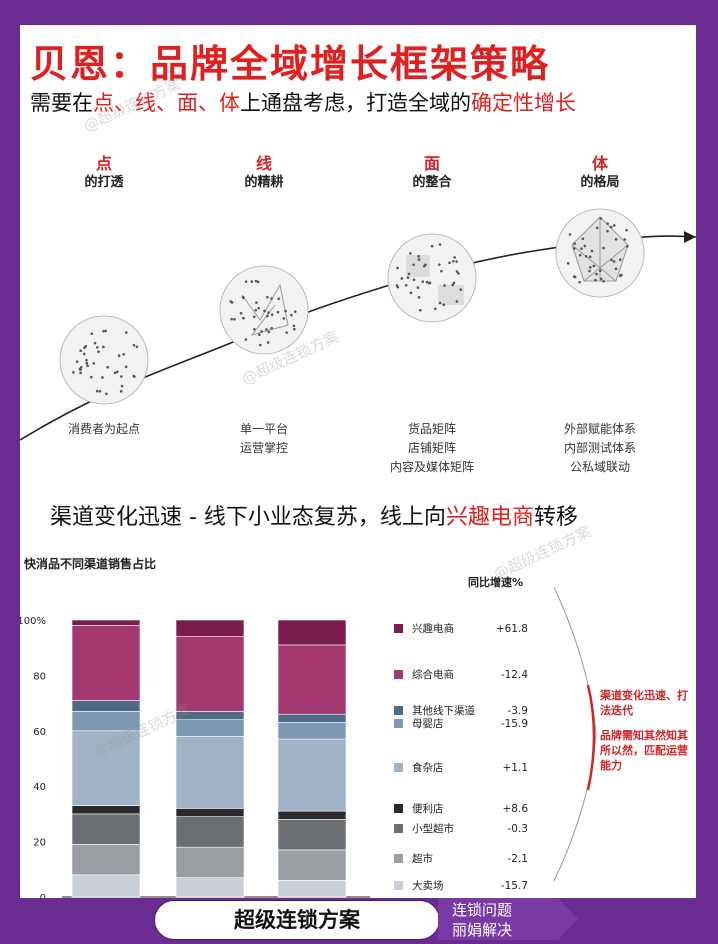  What do you see at coordinates (690, 237) in the screenshot?
I see `arrow-head` at bounding box center [690, 237].